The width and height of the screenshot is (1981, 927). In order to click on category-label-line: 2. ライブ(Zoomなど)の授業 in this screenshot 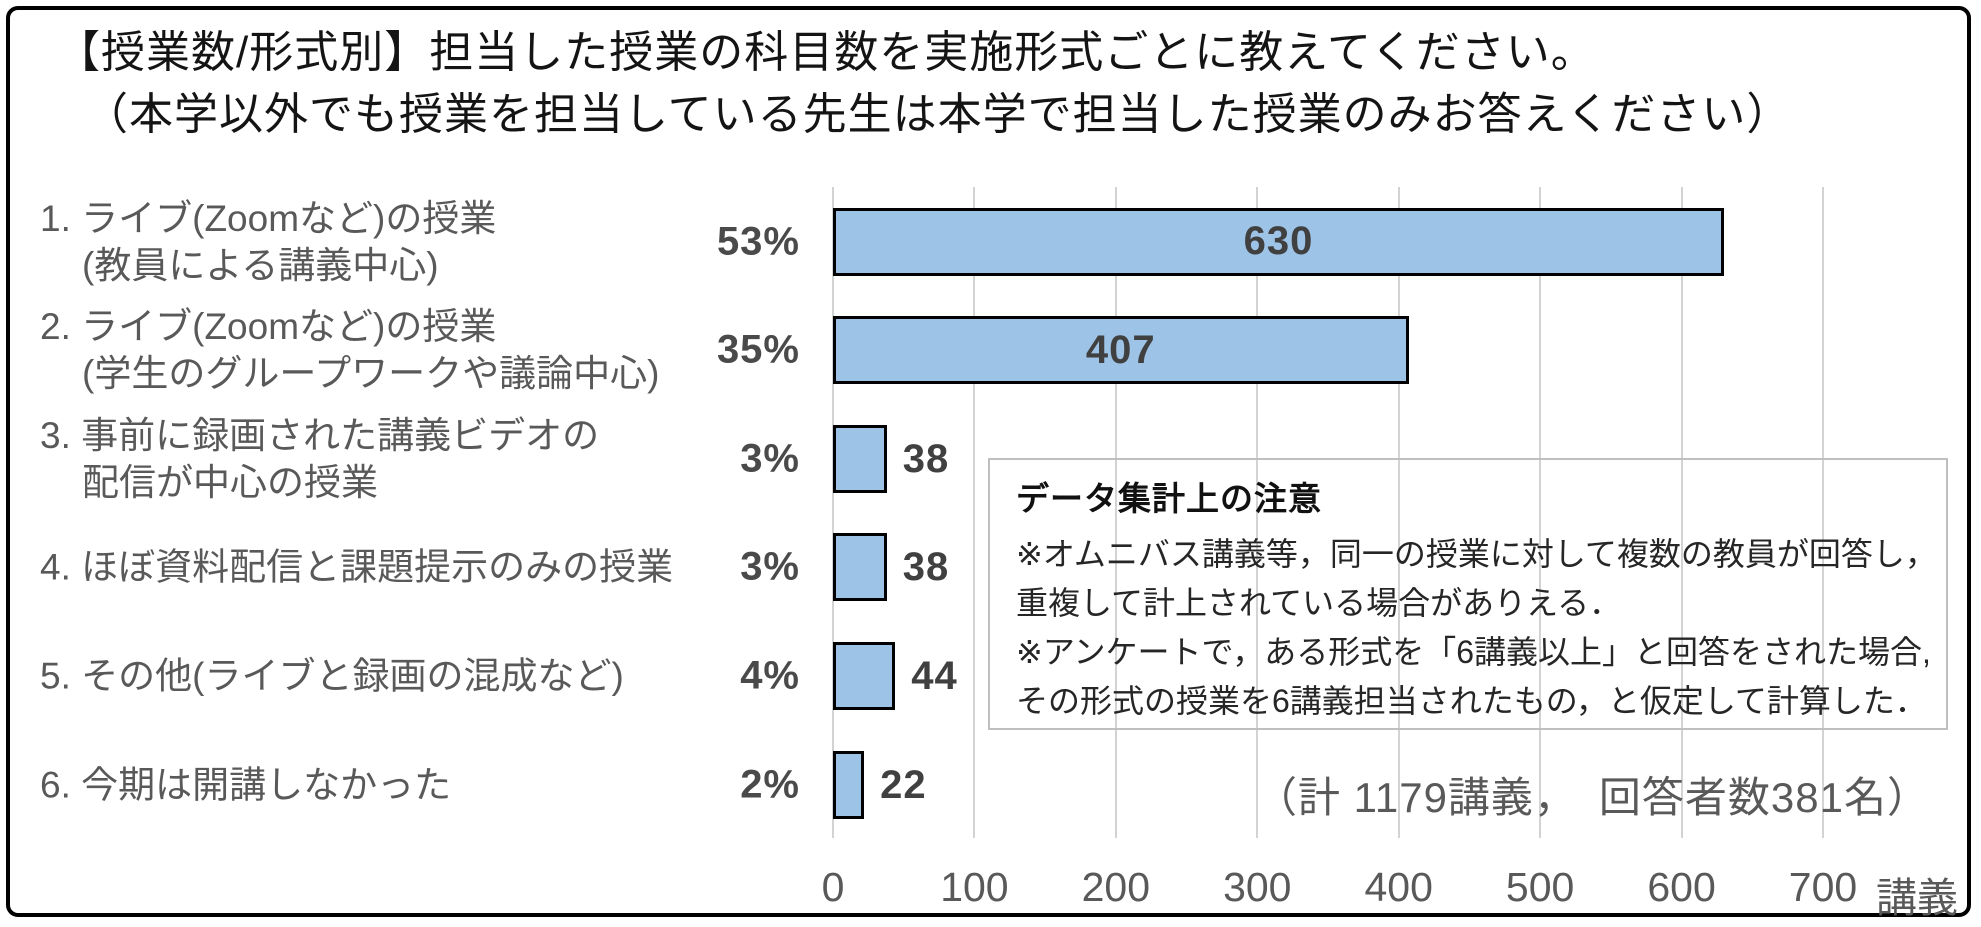, I will do `click(268, 327)`.